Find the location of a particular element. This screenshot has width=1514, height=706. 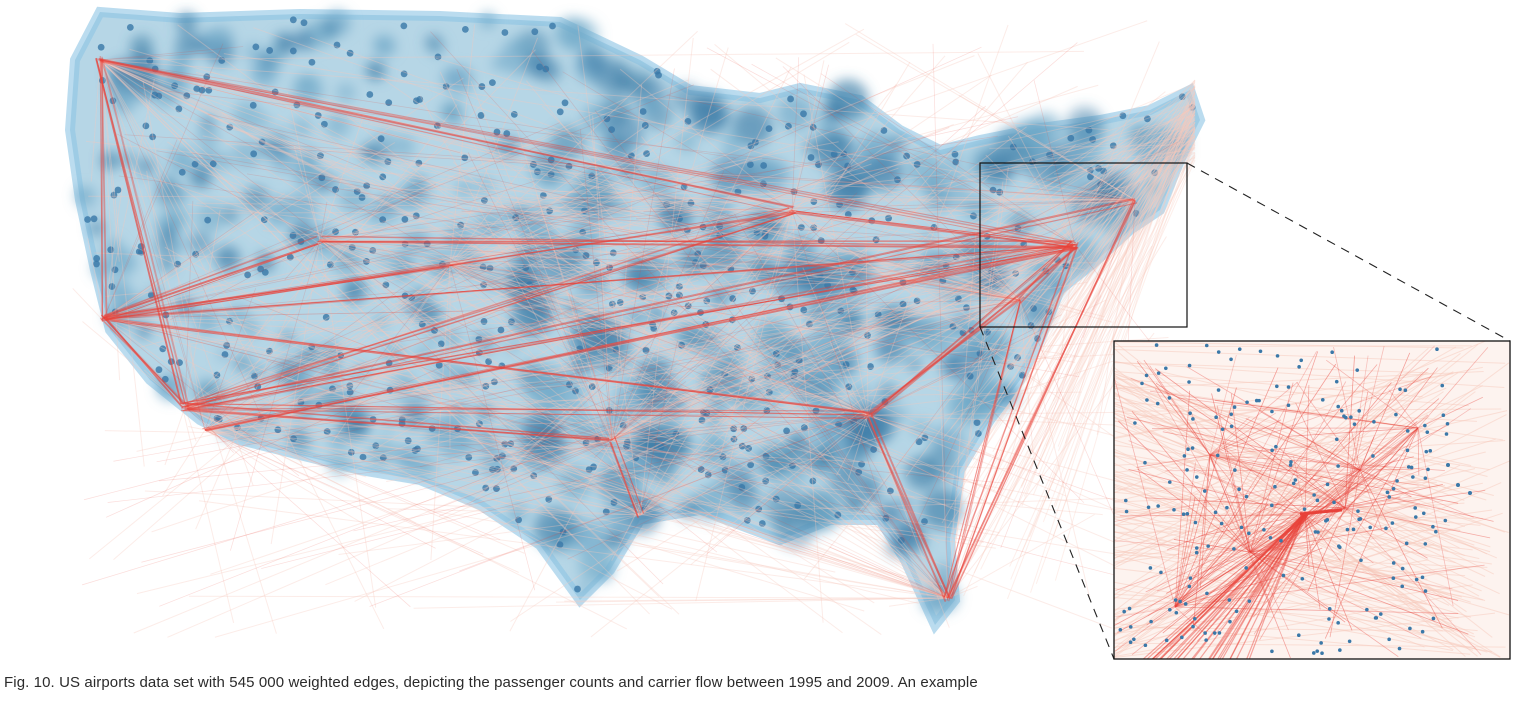

zoom-region-box is located at coordinates (1083, 245).